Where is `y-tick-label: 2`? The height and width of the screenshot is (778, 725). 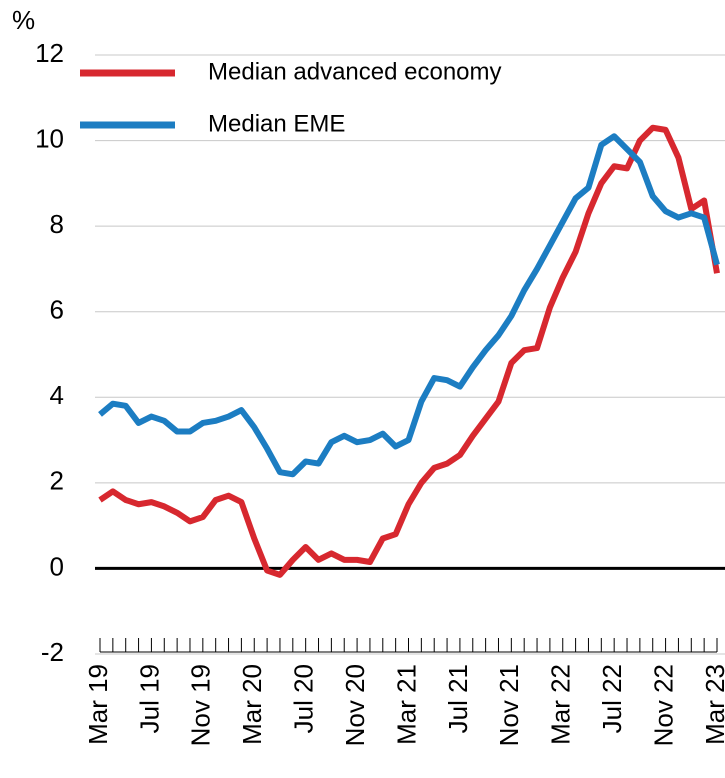
y-tick-label: 2 is located at coordinates (57, 481).